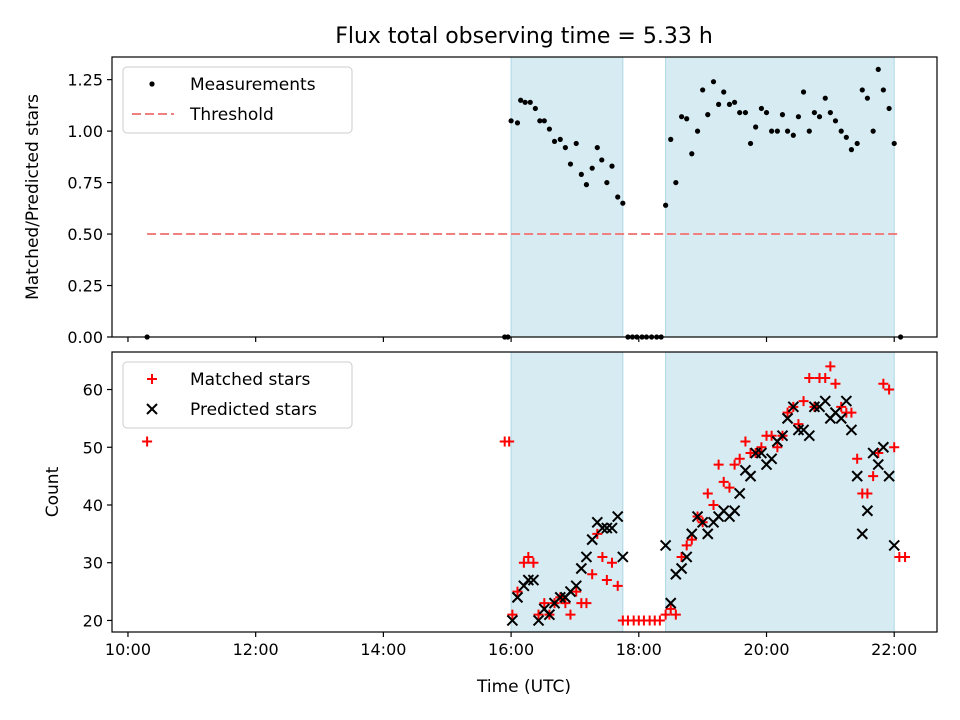 The image size is (960, 720). I want to click on y-tick-label-bottom-4: 60, so click(93, 390).